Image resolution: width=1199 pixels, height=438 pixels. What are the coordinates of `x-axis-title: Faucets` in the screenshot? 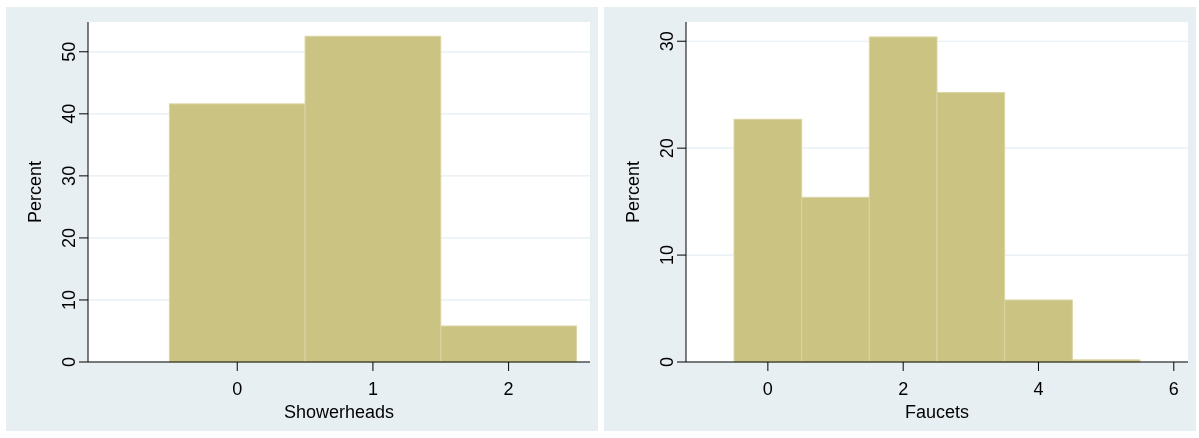 It's located at (937, 412).